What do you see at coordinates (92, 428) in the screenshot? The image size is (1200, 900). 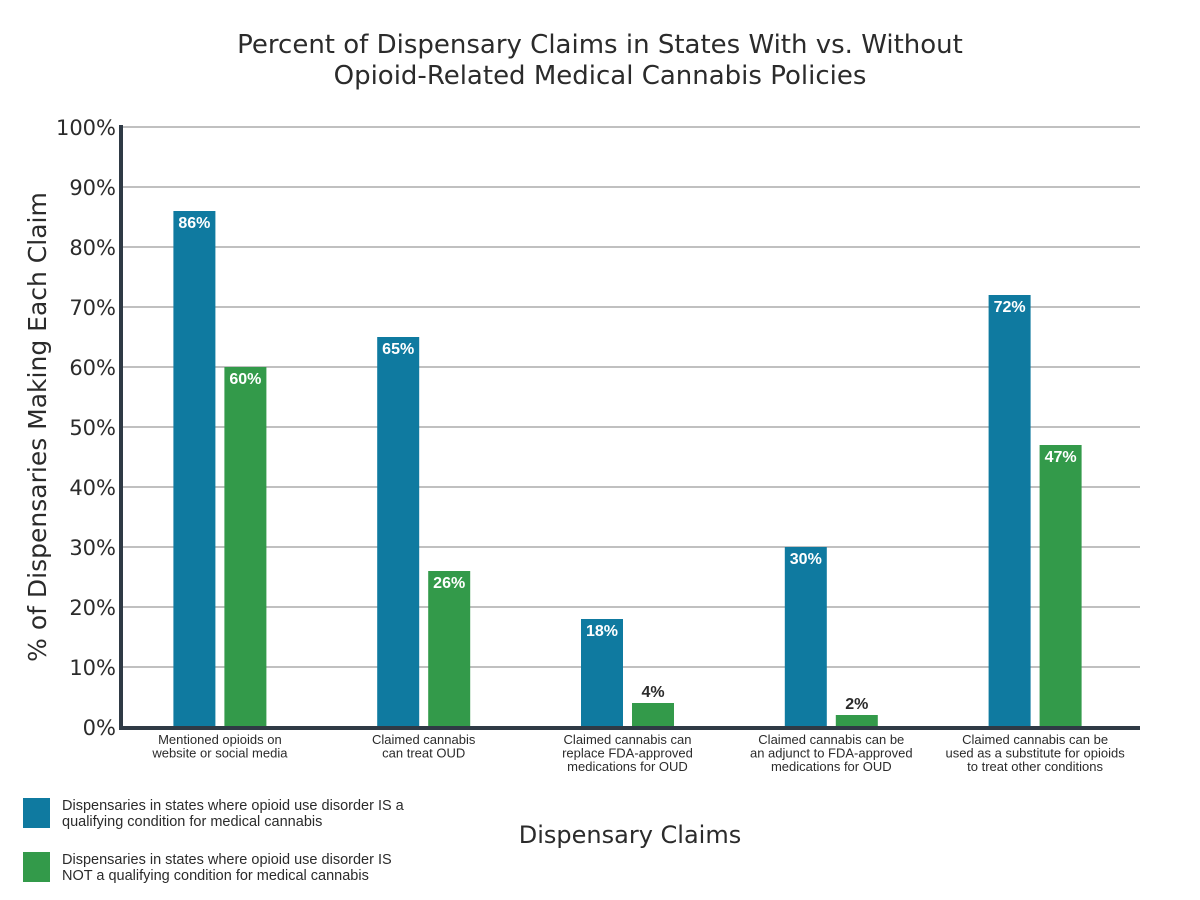 I see `y-tick-label: 50%` at bounding box center [92, 428].